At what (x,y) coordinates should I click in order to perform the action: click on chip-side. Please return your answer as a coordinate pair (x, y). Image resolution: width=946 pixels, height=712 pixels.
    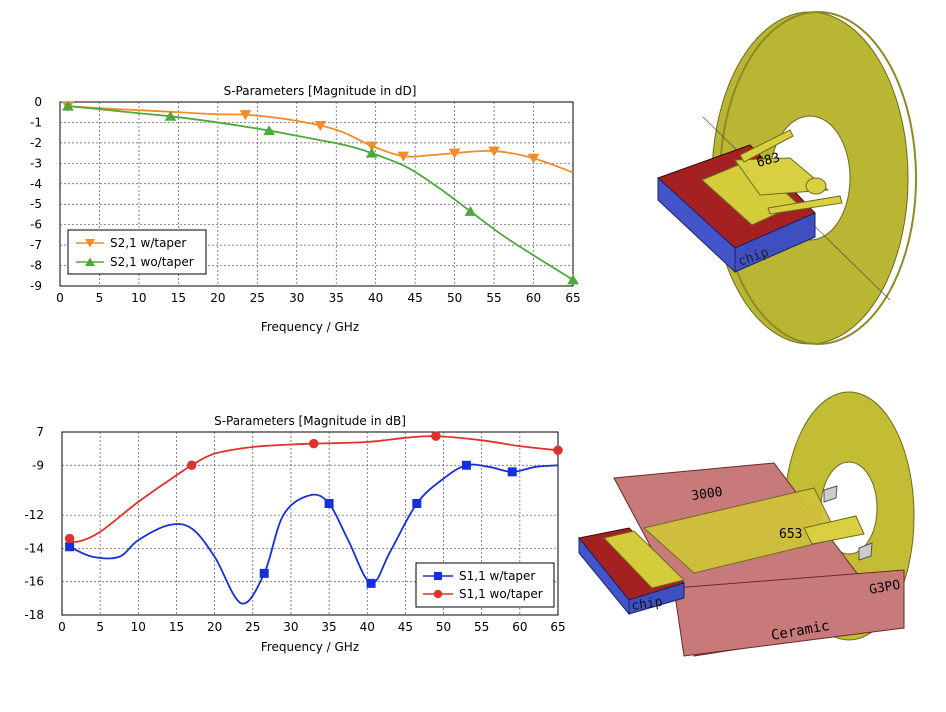
    Looking at the image, I should click on (604, 576).